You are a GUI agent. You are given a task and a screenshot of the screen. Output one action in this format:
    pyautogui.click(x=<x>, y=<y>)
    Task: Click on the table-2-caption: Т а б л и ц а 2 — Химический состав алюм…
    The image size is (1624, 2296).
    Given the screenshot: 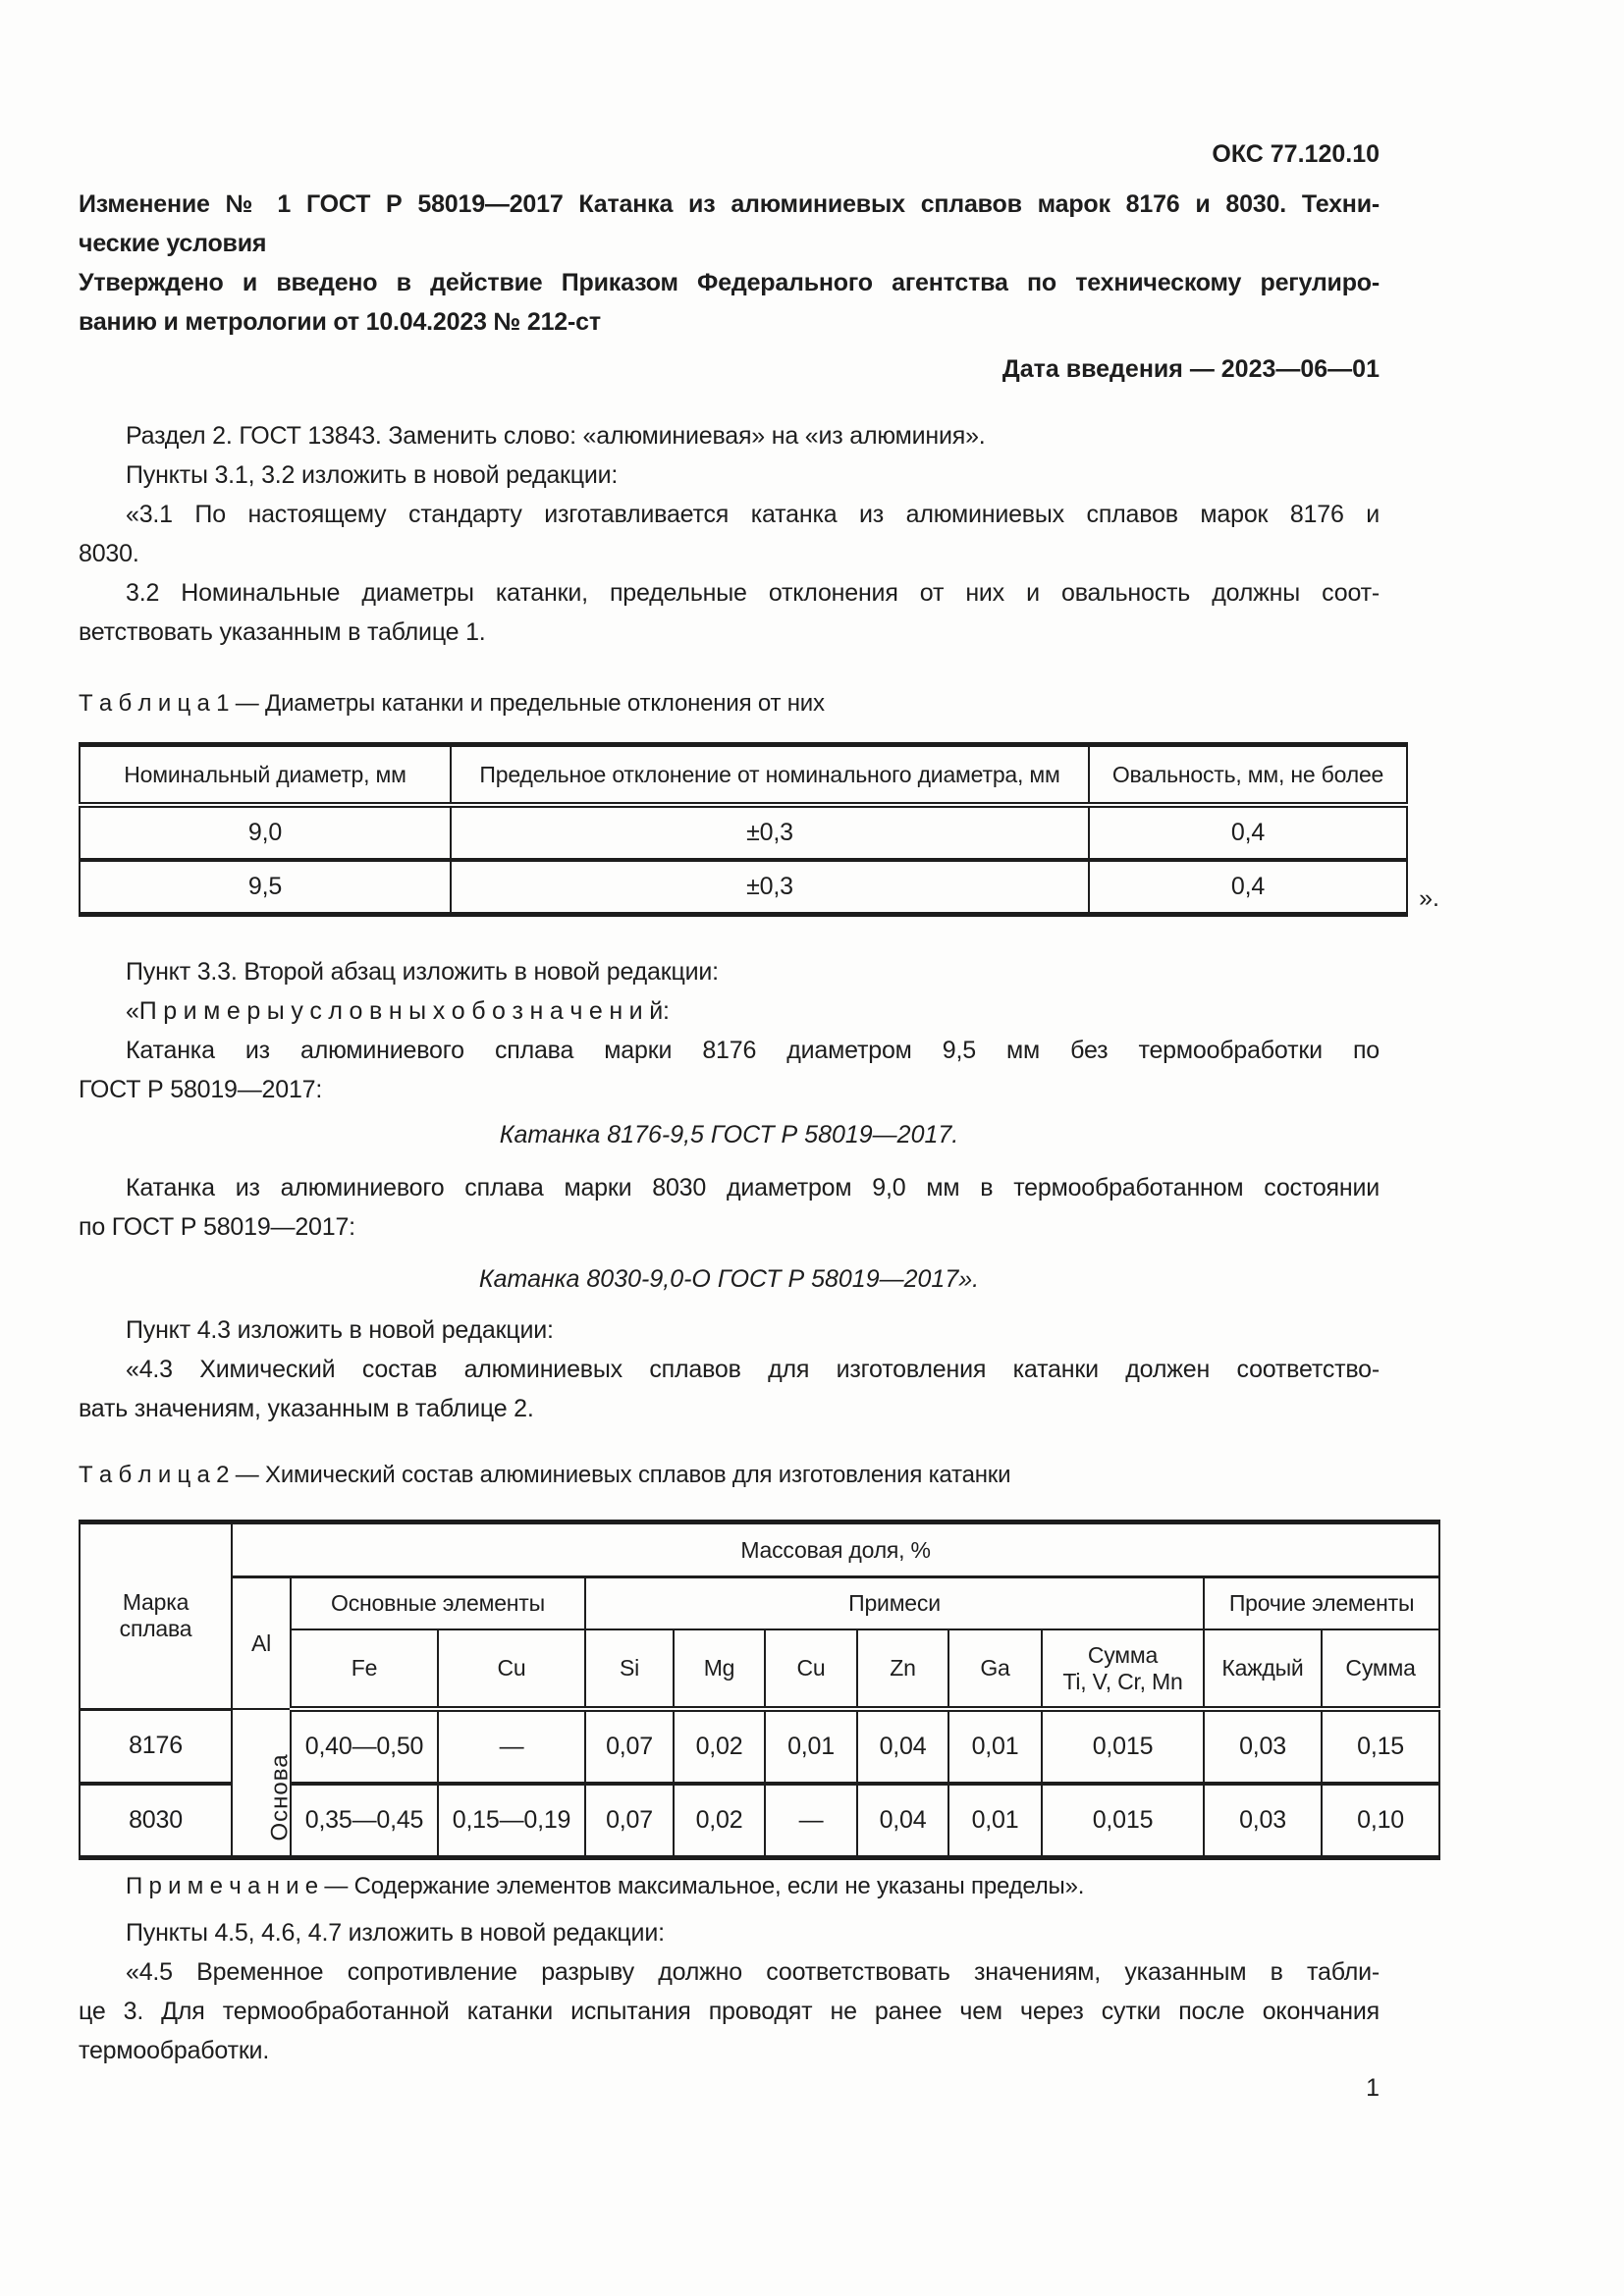 What is the action you would take?
    pyautogui.click(x=545, y=1475)
    